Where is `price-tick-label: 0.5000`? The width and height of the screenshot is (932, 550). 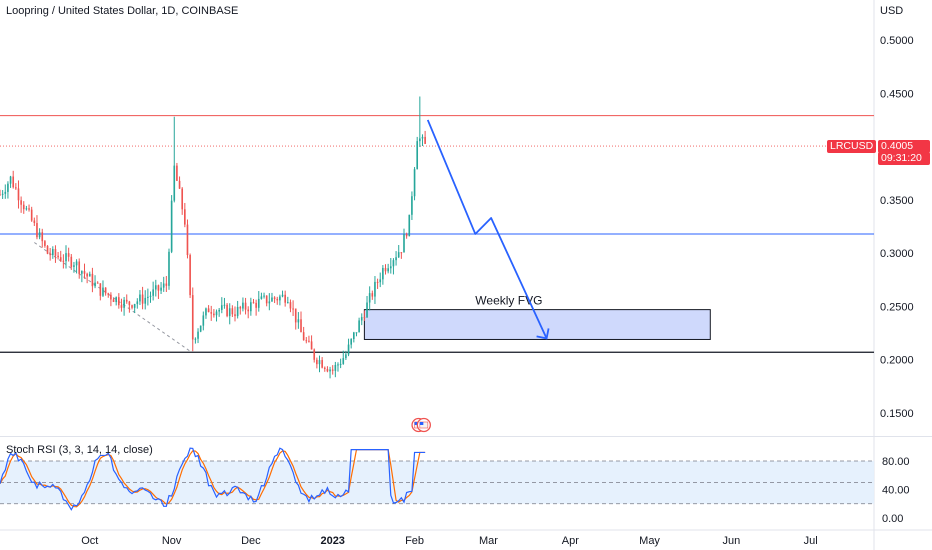
price-tick-label: 0.5000 is located at coordinates (897, 41).